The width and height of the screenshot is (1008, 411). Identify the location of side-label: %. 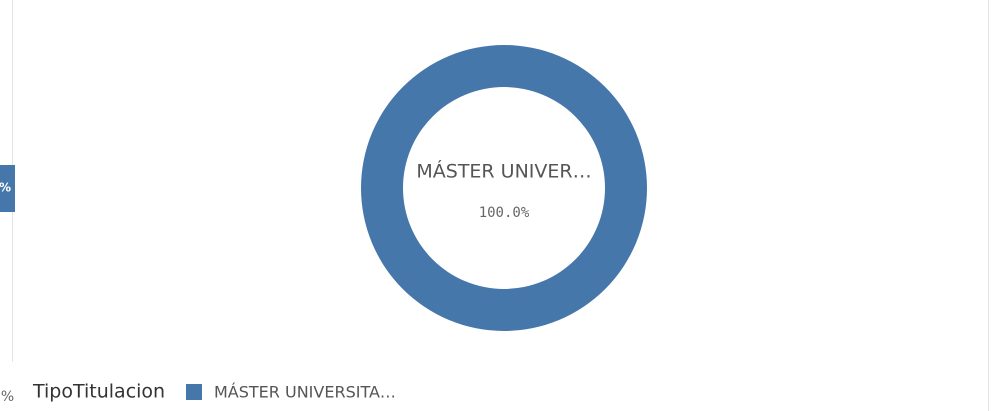
(5, 188).